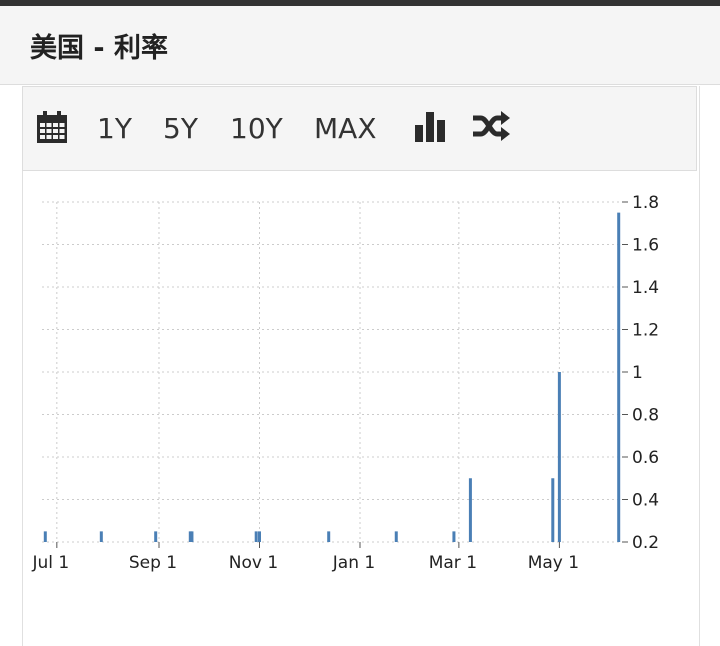  Describe the element at coordinates (253, 563) in the screenshot. I see `x-tick-label: Nov 1` at that location.